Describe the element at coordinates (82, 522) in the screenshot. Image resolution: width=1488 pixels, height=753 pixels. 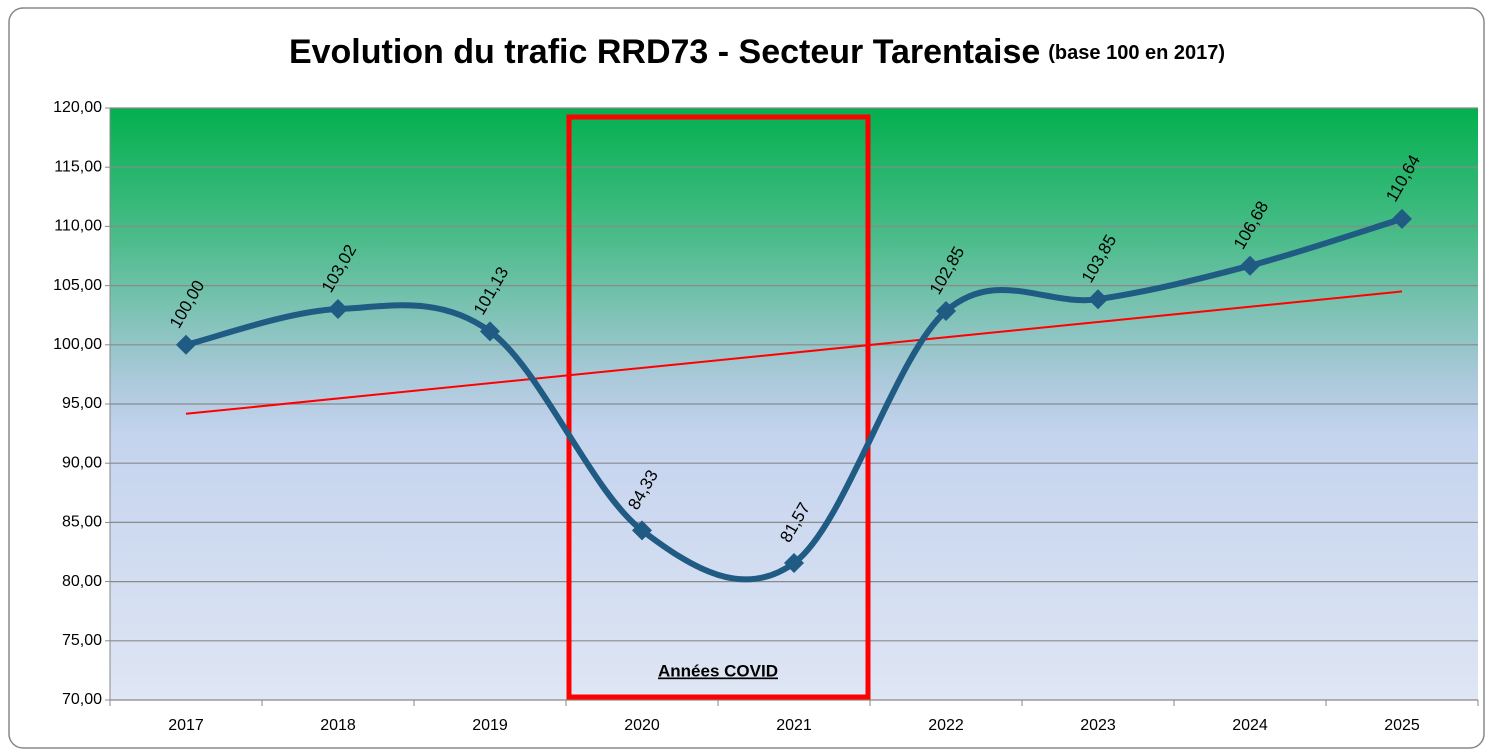
I see `y-tick-label: 85,00` at that location.